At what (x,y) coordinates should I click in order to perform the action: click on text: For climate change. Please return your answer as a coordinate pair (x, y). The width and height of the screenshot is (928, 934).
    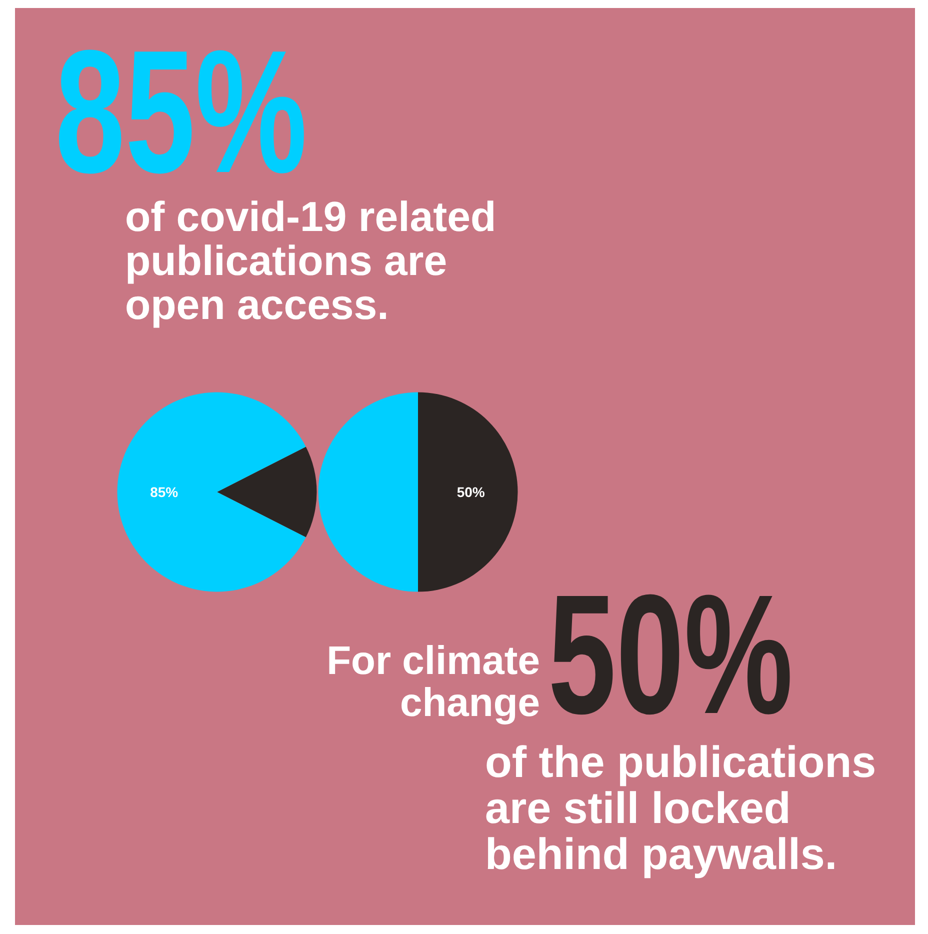
    Looking at the image, I should click on (433, 682).